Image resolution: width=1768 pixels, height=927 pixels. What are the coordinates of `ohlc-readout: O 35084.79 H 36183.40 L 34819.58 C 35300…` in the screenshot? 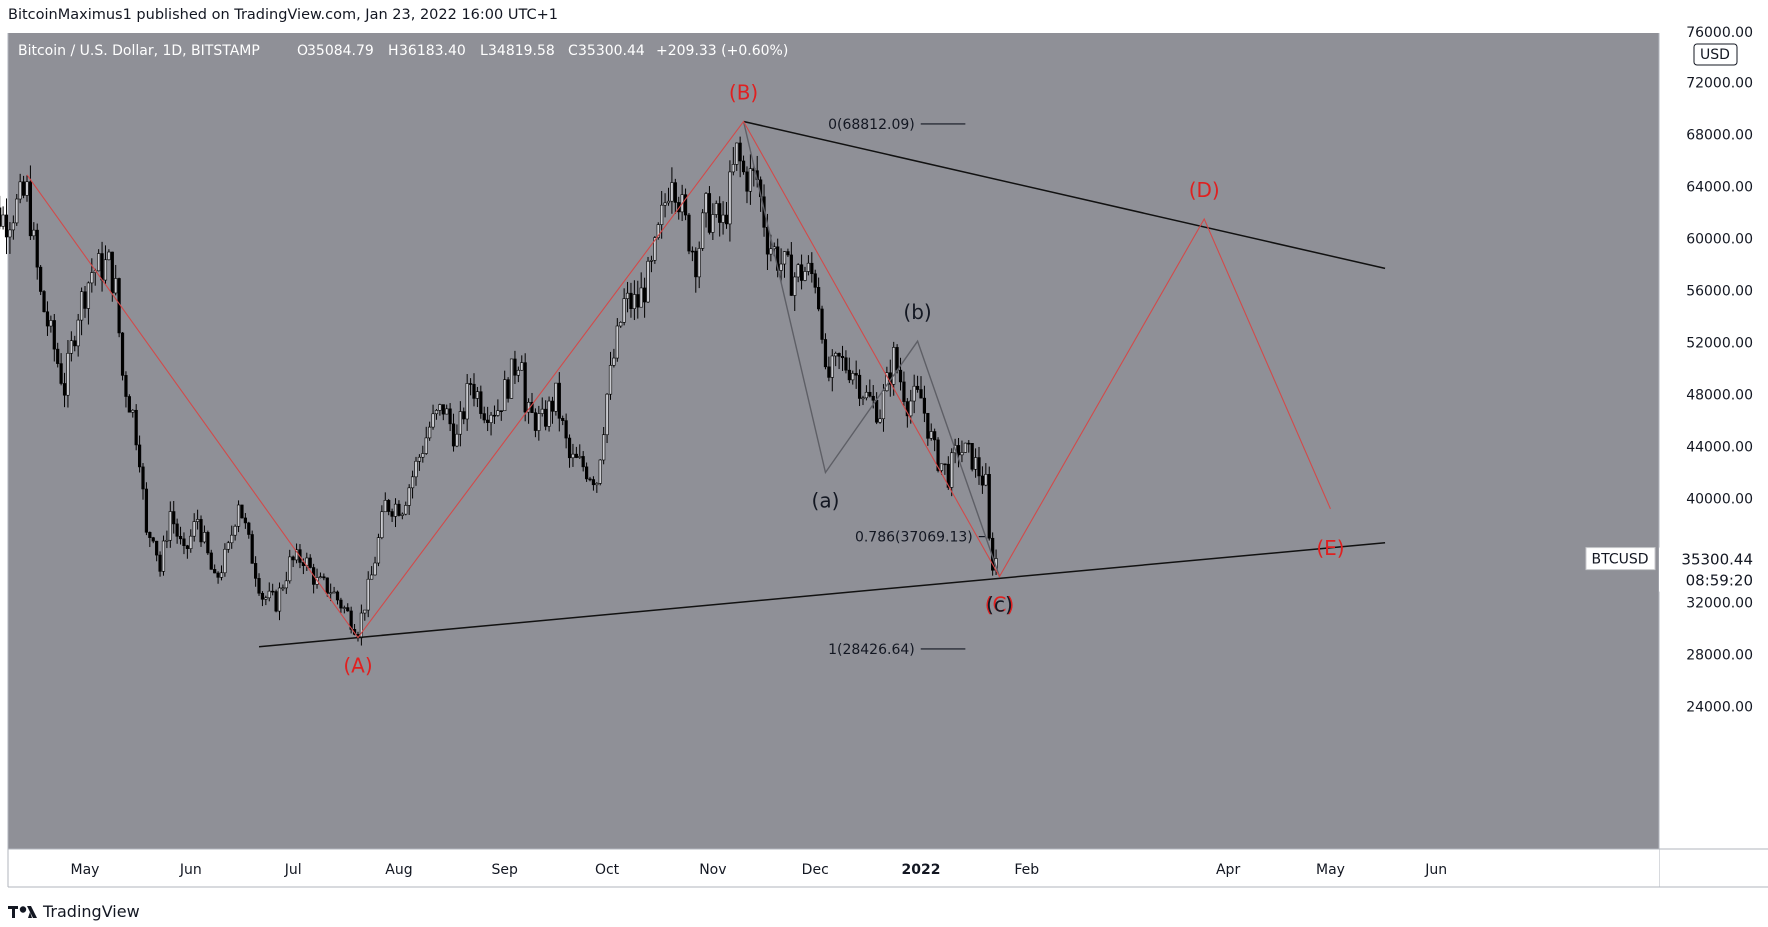 It's located at (542, 51).